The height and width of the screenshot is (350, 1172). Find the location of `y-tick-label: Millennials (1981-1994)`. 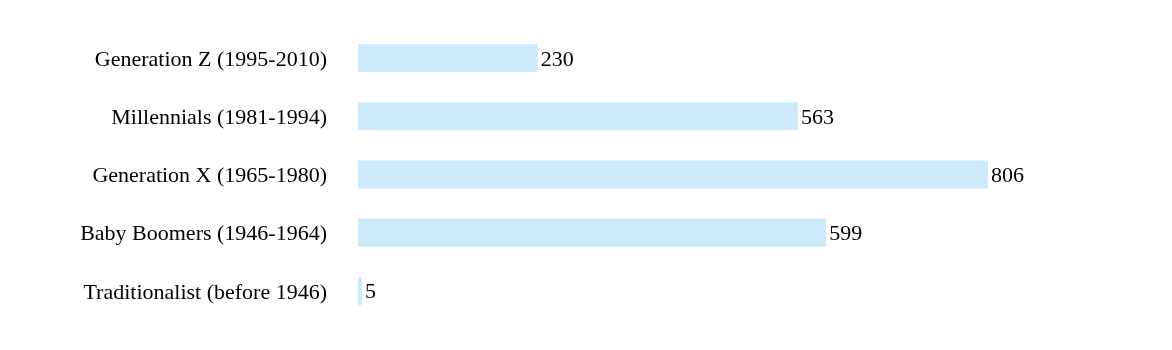

y-tick-label: Millennials (1981-1994) is located at coordinates (219, 116).